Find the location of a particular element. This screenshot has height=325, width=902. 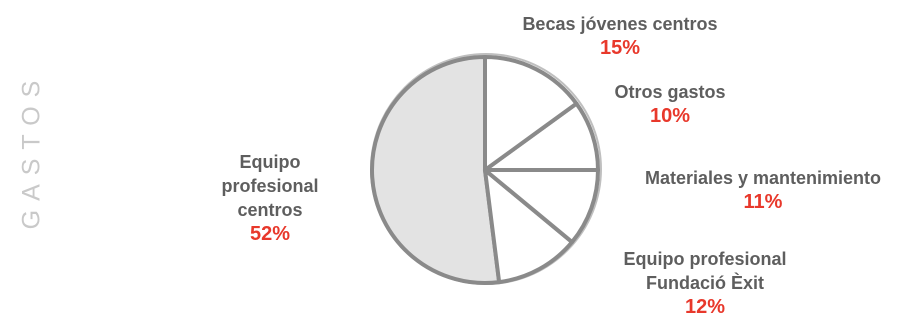

slice-percent: 52% is located at coordinates (270, 234).